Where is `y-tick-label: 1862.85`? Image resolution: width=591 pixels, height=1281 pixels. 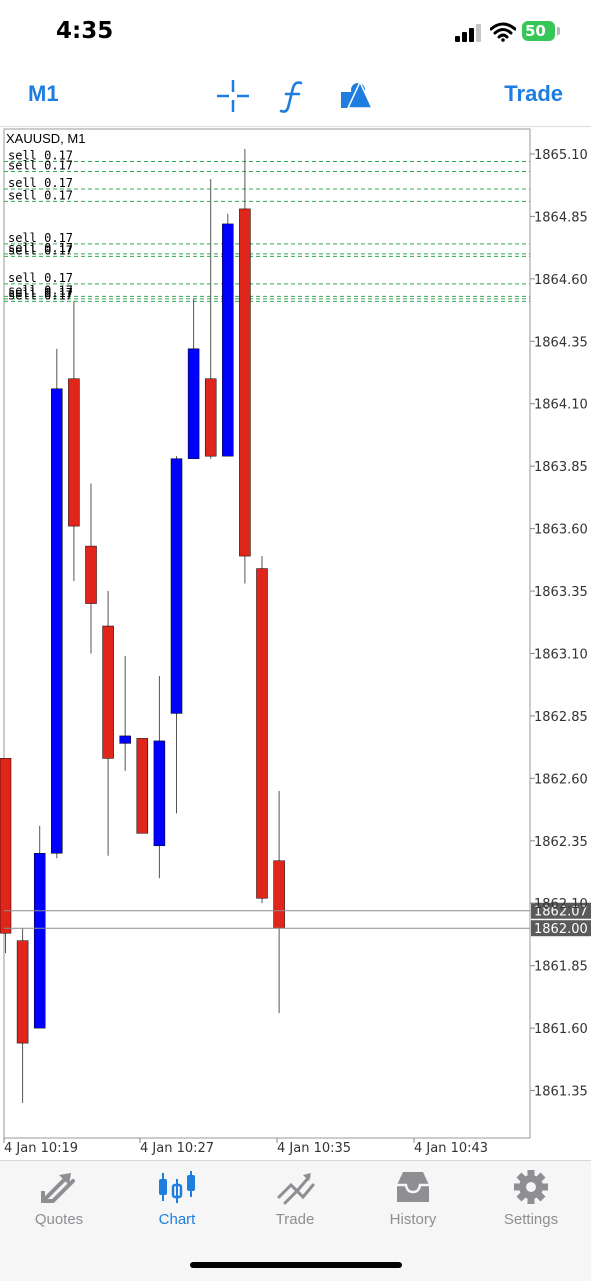
y-tick-label: 1862.85 is located at coordinates (561, 717).